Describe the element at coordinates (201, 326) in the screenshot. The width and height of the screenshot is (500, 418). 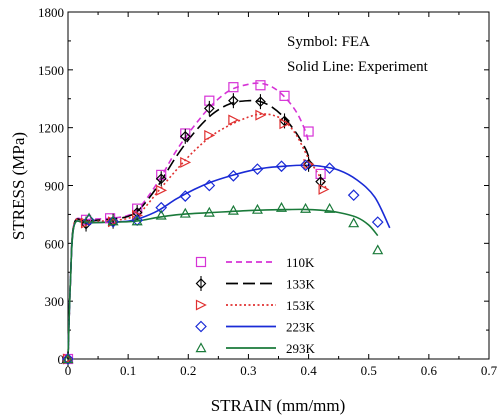
I see `legend-marker-223K` at that location.